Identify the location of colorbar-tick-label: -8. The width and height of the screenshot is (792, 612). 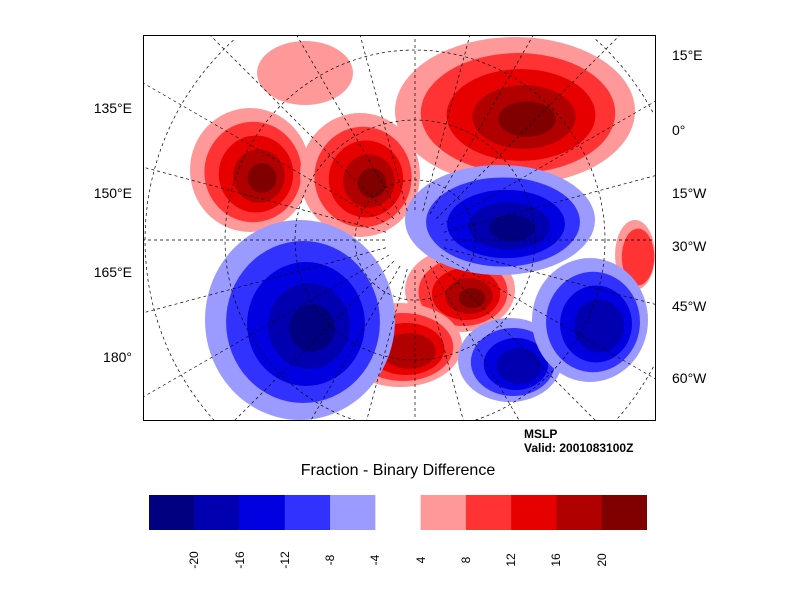
(330, 560).